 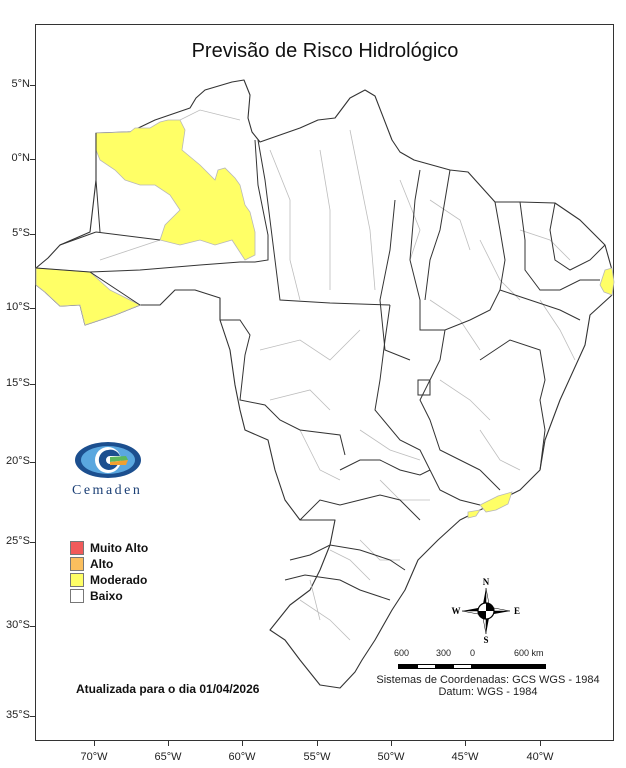 I want to click on scale-label-600: 600, so click(x=402, y=653).